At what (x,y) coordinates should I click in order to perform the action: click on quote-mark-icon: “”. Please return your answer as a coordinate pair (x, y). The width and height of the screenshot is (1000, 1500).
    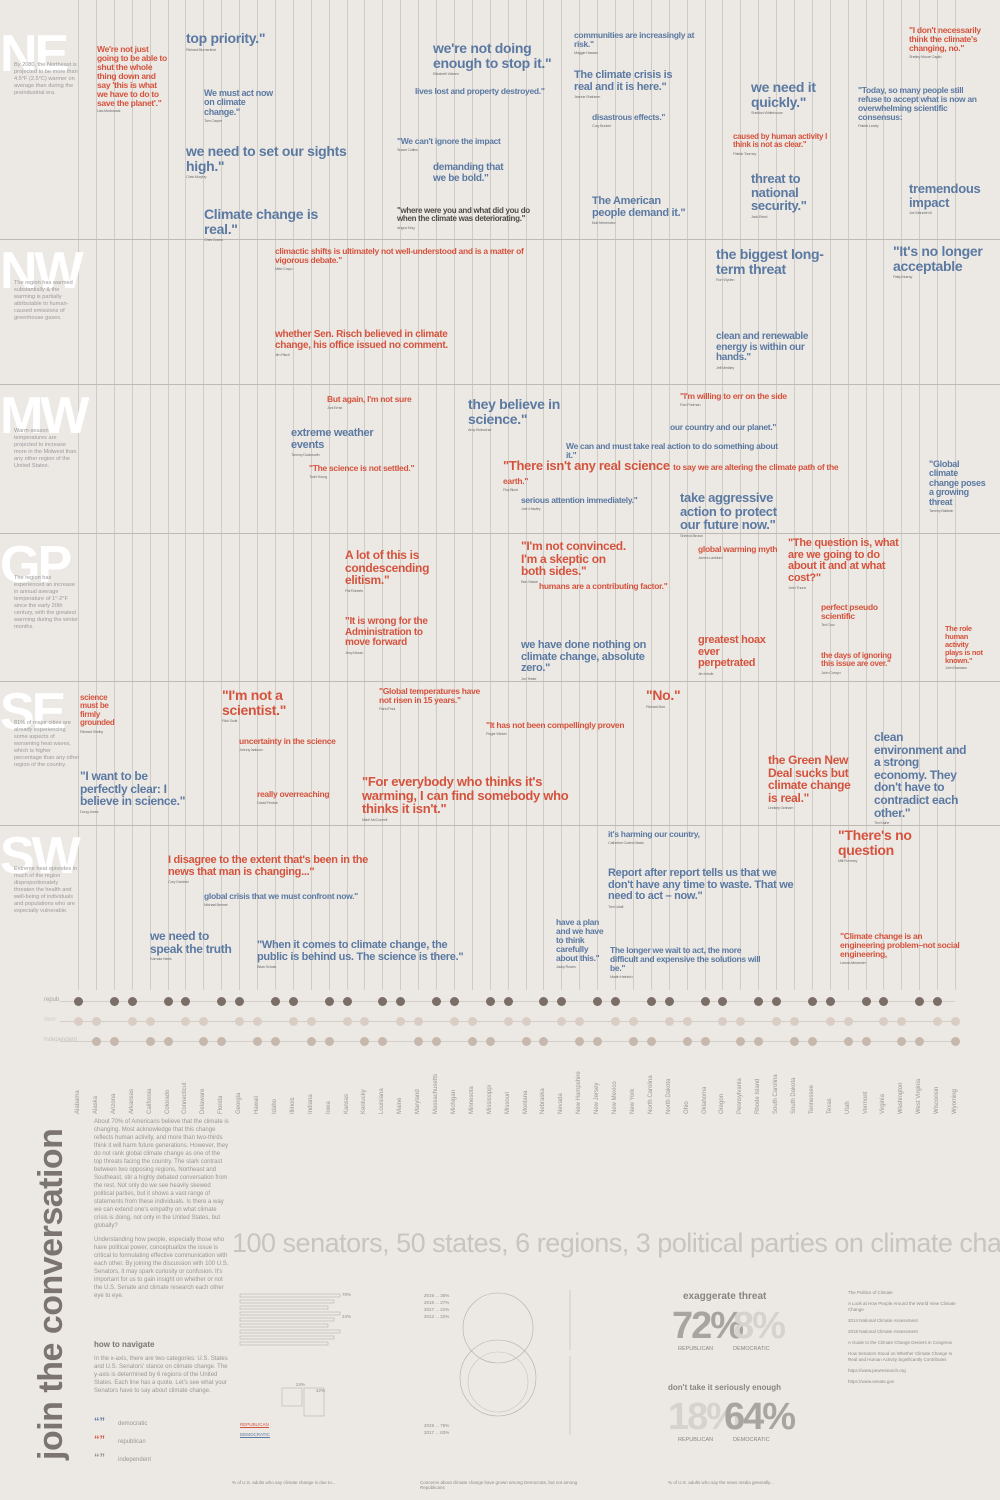
    Looking at the image, I should click on (99, 1440).